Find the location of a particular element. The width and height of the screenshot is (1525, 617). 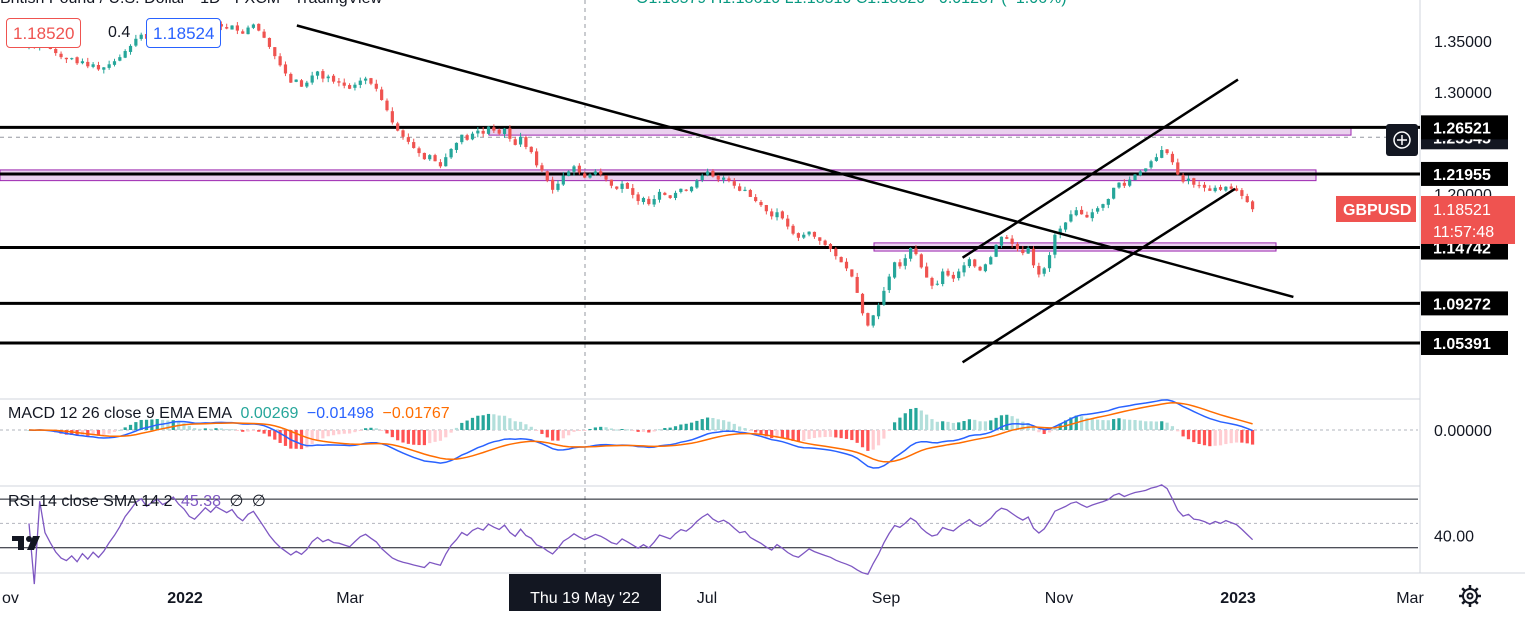

symbol-label-box is located at coordinates (1376, 208).